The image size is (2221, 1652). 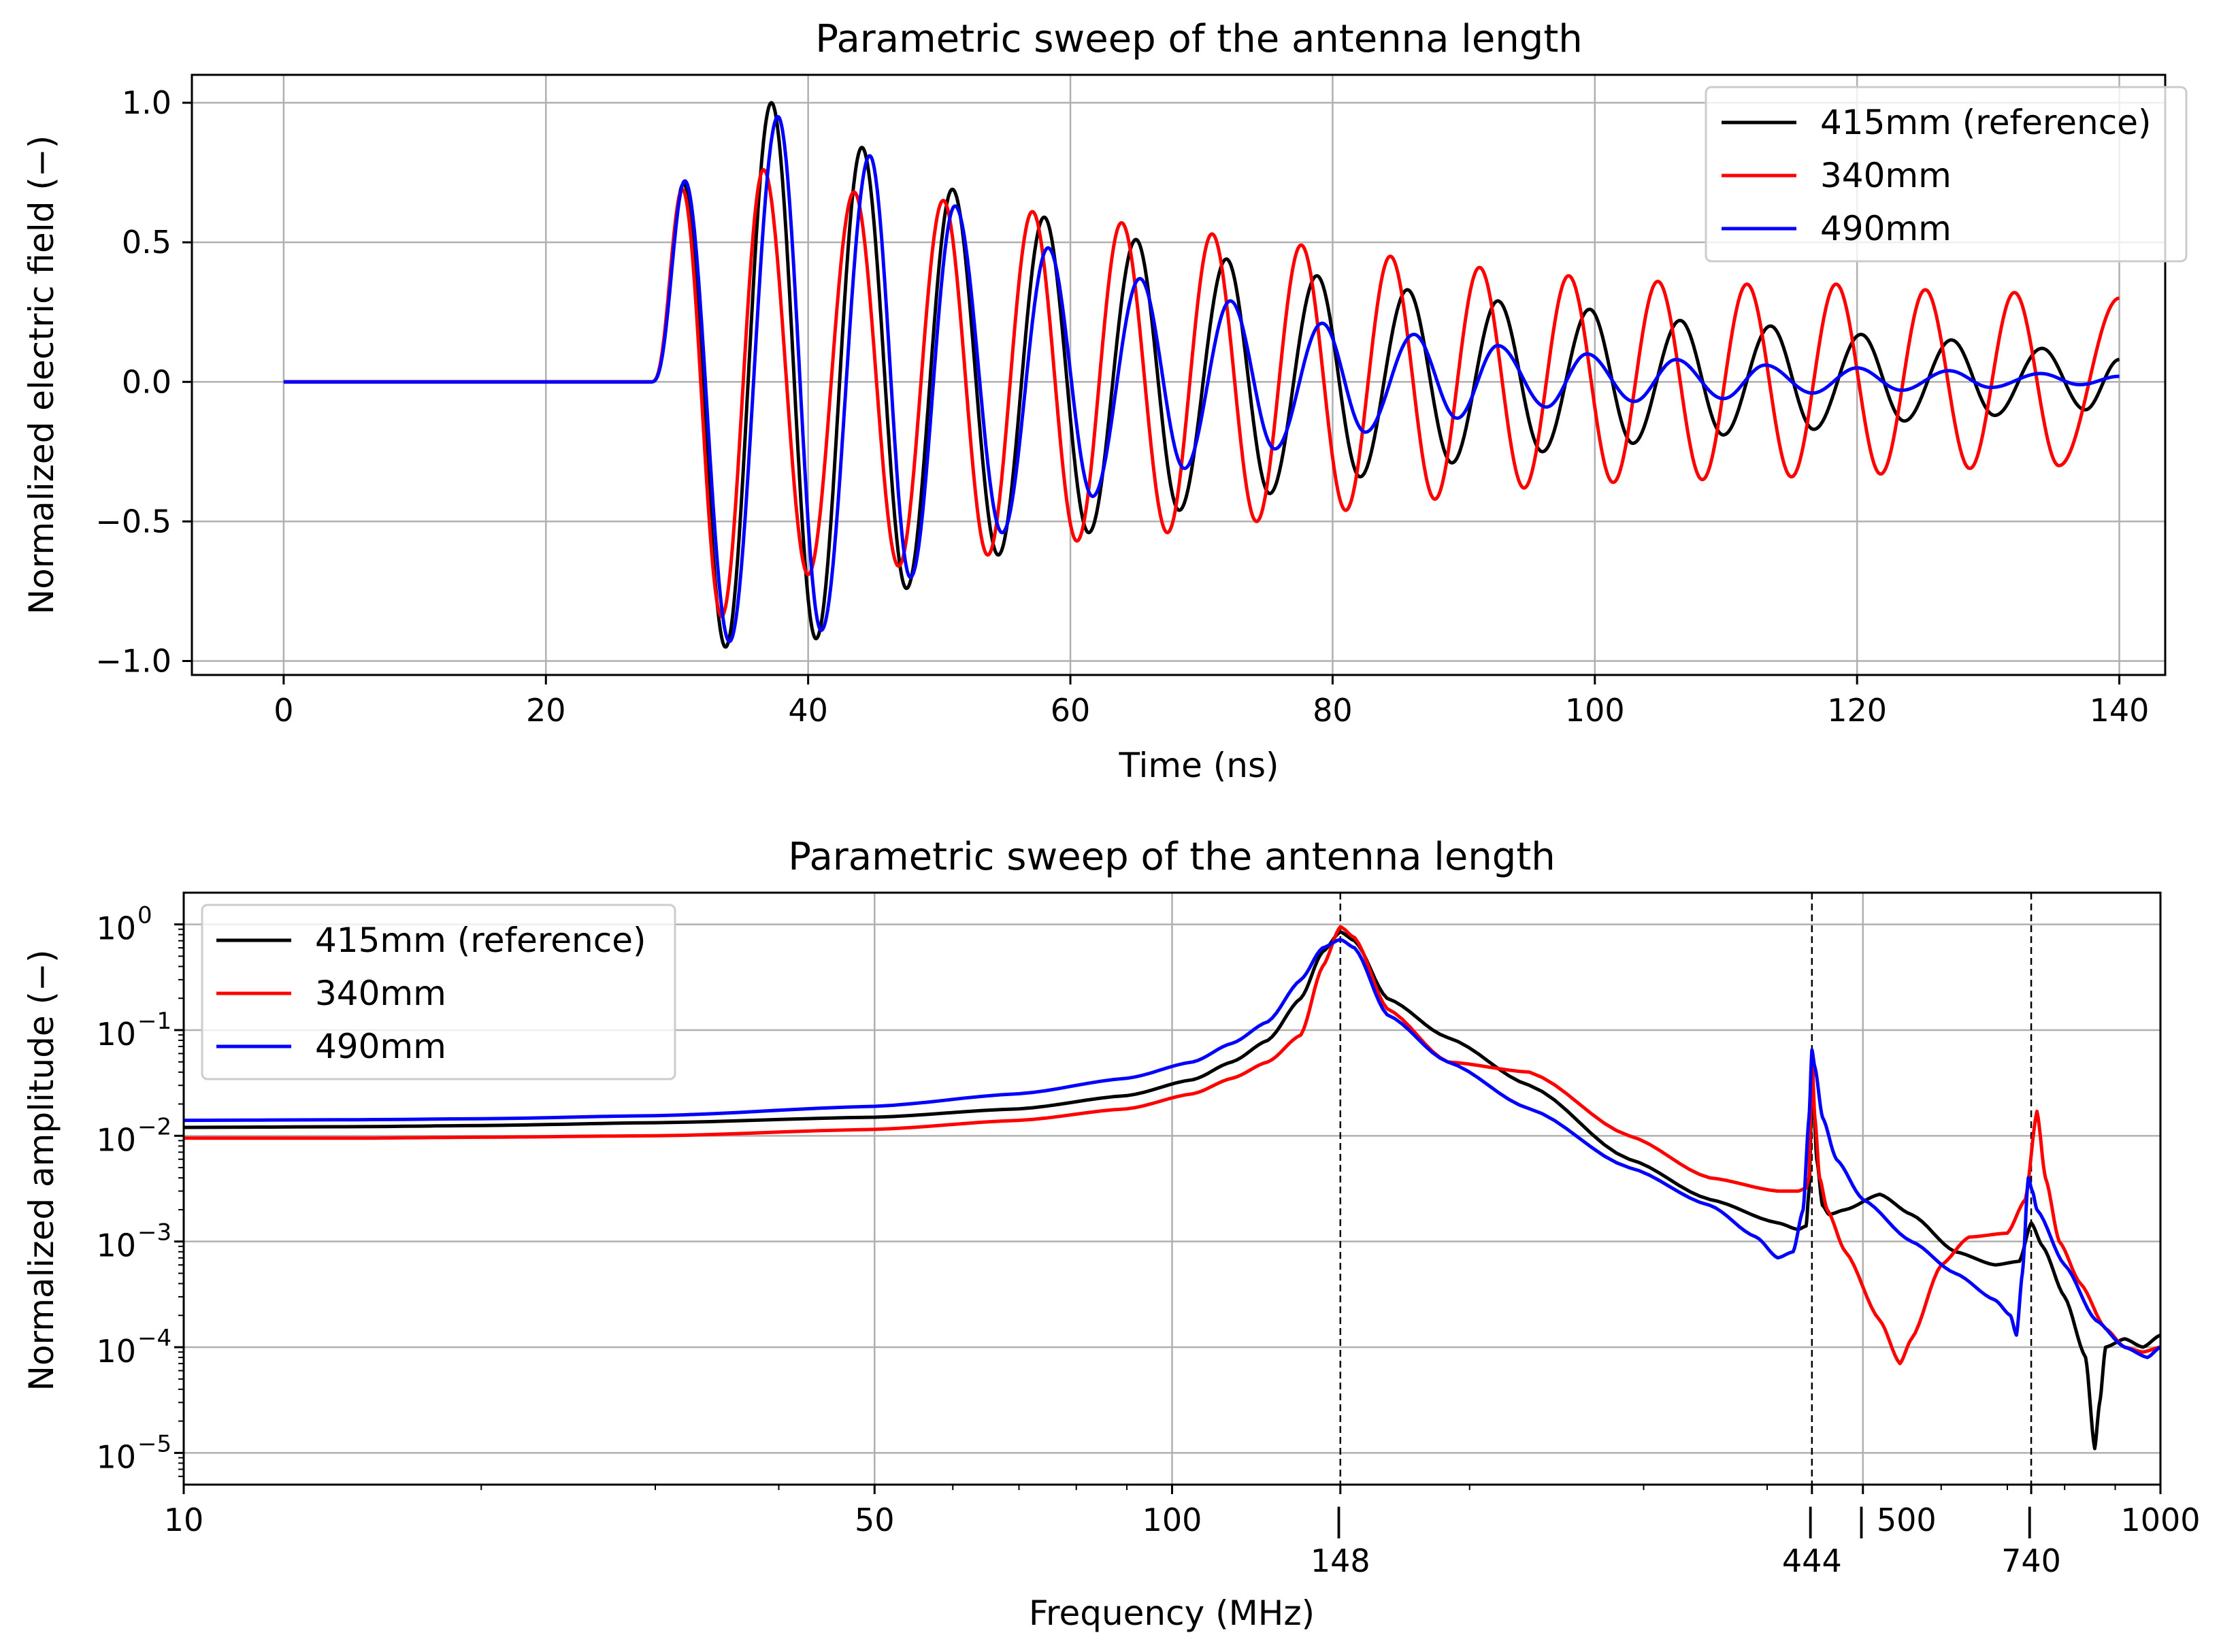 What do you see at coordinates (2031, 1560) in the screenshot?
I see `chart2-resonance-label: 740` at bounding box center [2031, 1560].